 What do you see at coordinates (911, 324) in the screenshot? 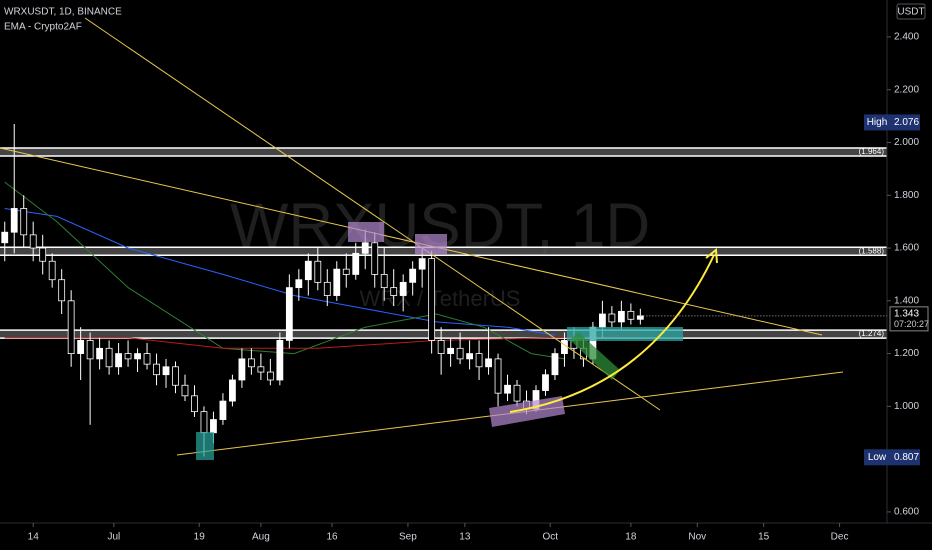
I see `countdown: 07:20:27` at bounding box center [911, 324].